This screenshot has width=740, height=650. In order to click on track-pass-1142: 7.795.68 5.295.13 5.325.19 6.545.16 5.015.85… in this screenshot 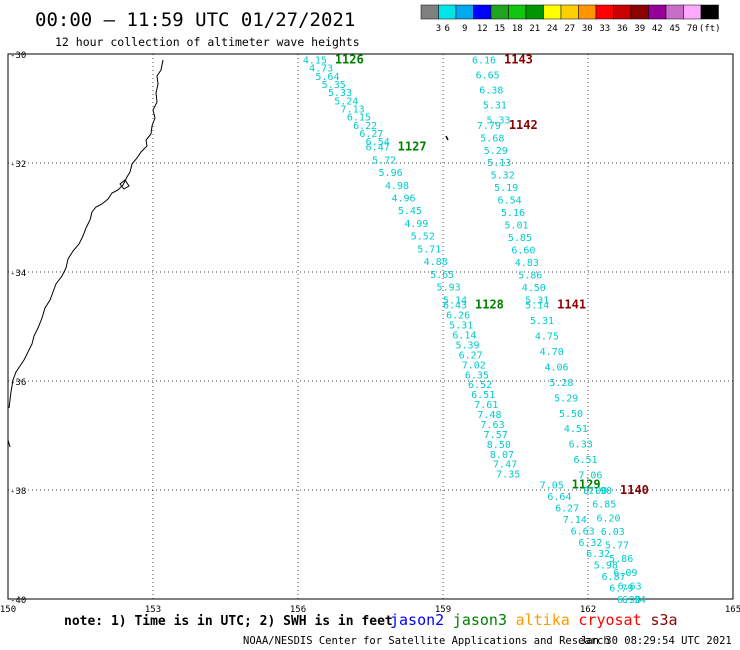, I will do `click(513, 212)`.